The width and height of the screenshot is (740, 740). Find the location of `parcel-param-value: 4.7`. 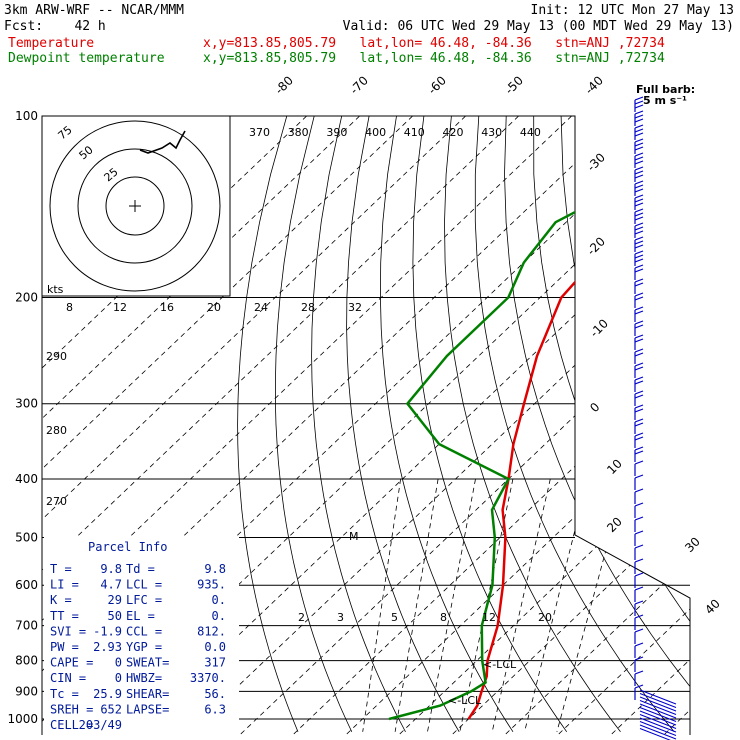

parcel-param-value: 4.7 is located at coordinates (111, 585).